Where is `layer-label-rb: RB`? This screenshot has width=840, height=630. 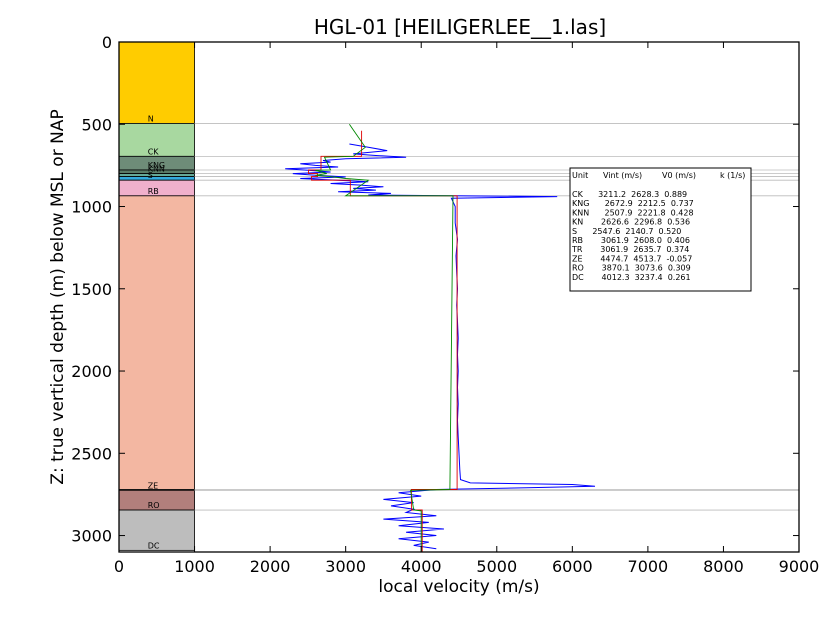 layer-label-rb: RB is located at coordinates (153, 191).